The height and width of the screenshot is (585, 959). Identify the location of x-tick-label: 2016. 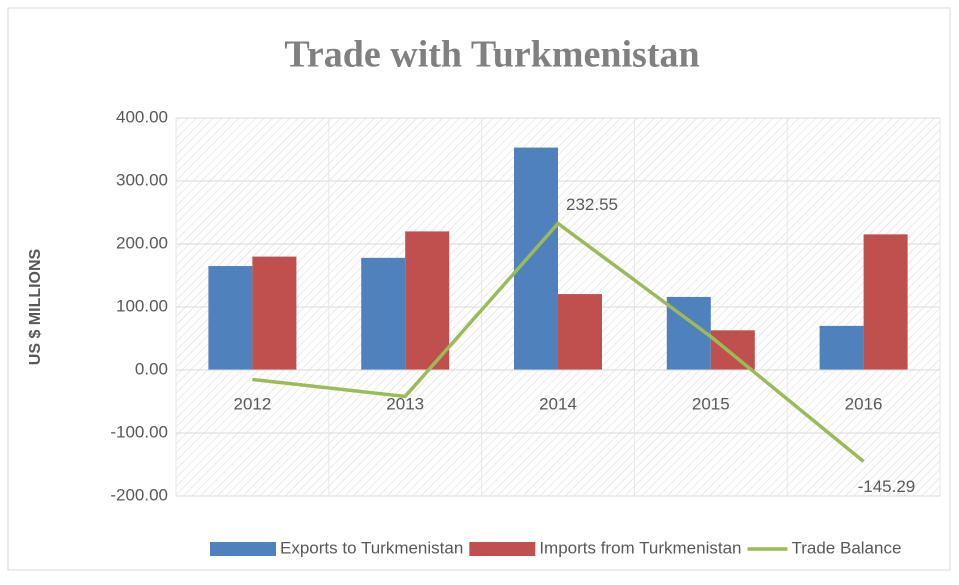
(864, 403).